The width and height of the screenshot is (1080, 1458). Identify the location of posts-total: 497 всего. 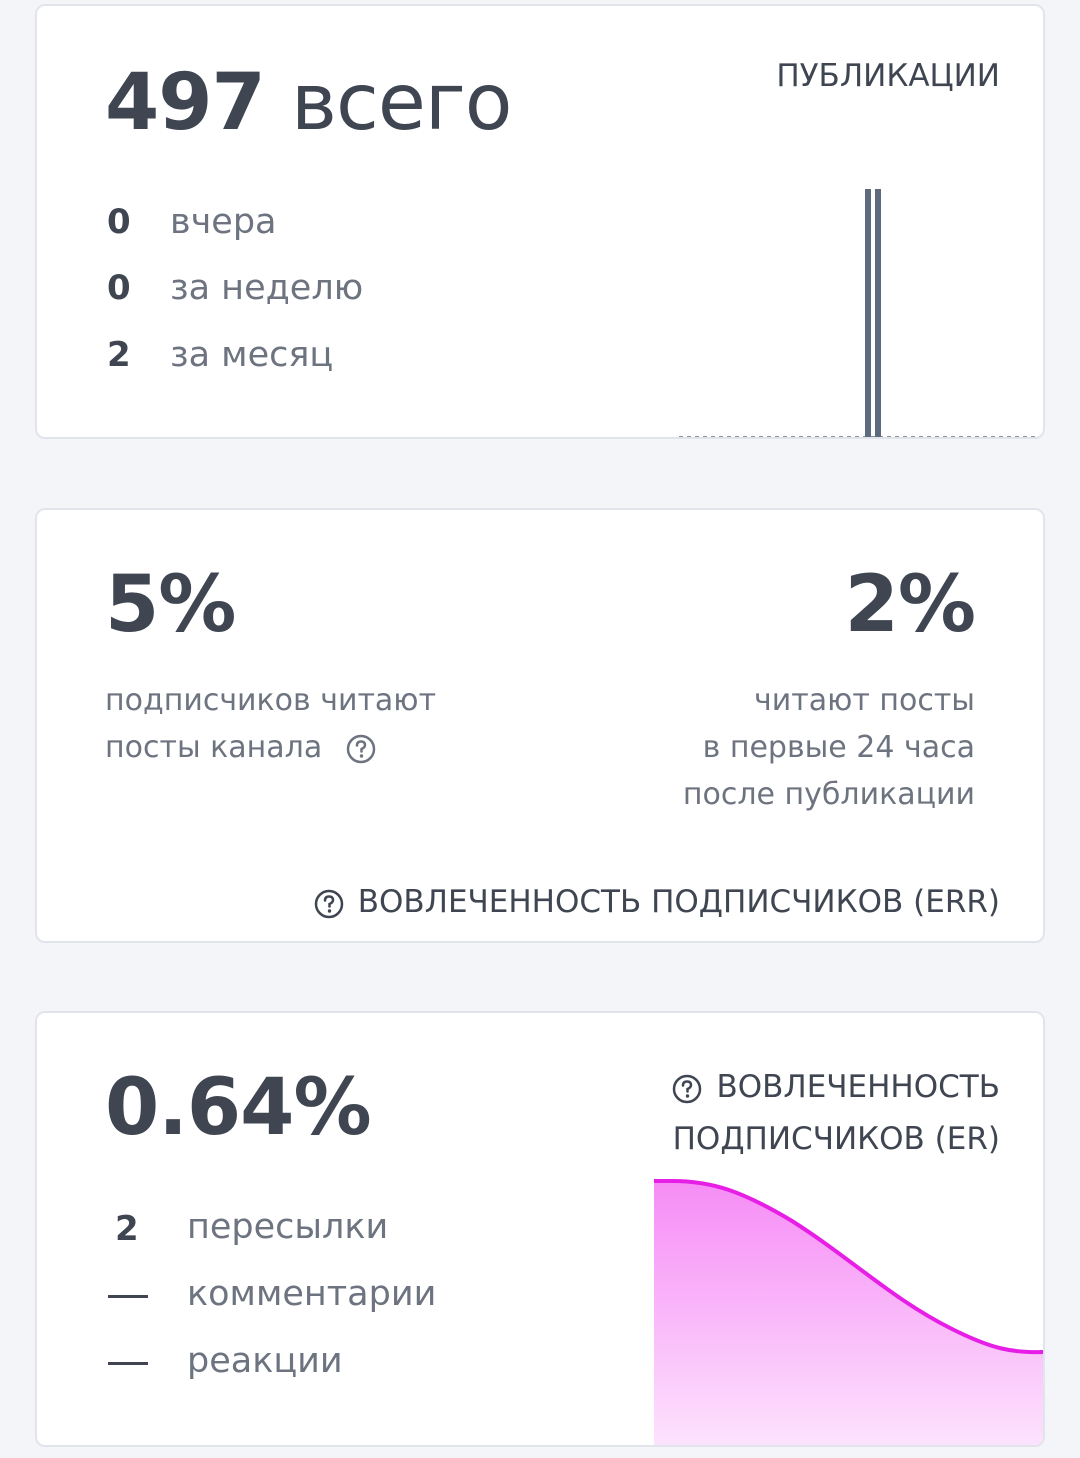
(309, 103).